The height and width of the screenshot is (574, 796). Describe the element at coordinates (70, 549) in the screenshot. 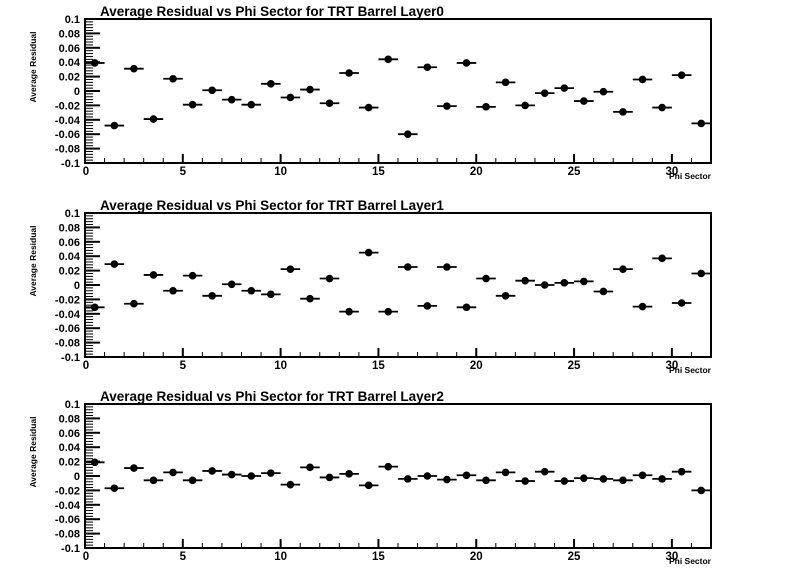

I see `y-tick-label: -0.1` at that location.